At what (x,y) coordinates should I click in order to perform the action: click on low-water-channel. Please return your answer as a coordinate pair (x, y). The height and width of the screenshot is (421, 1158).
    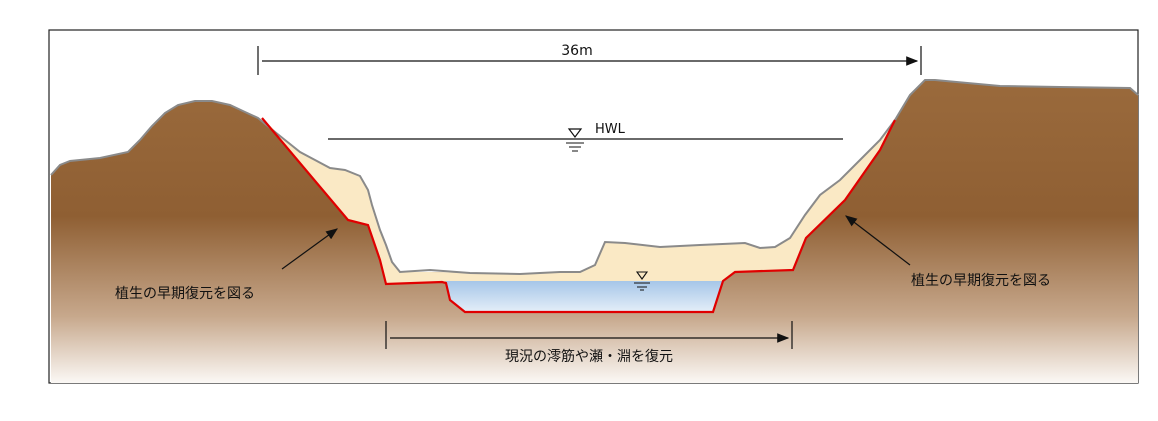
    Looking at the image, I should click on (584, 296).